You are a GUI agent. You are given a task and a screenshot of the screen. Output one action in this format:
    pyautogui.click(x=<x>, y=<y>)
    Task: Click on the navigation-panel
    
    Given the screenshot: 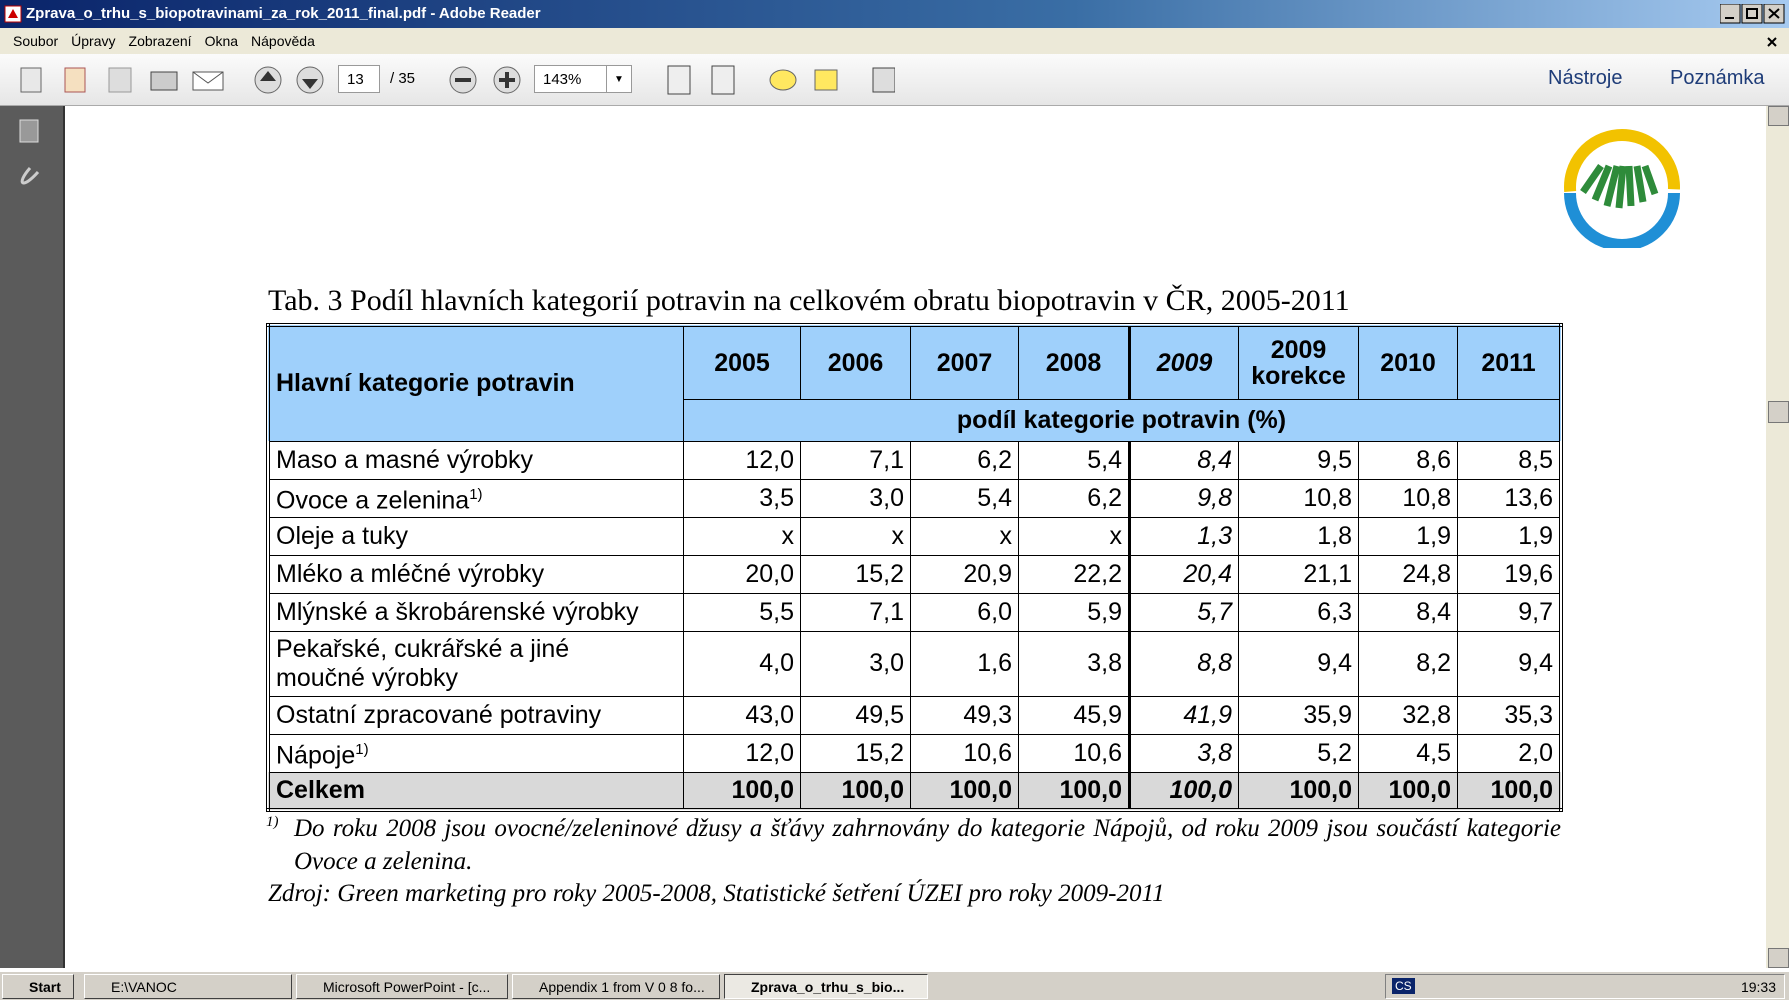 What is the action you would take?
    pyautogui.click(x=32, y=537)
    